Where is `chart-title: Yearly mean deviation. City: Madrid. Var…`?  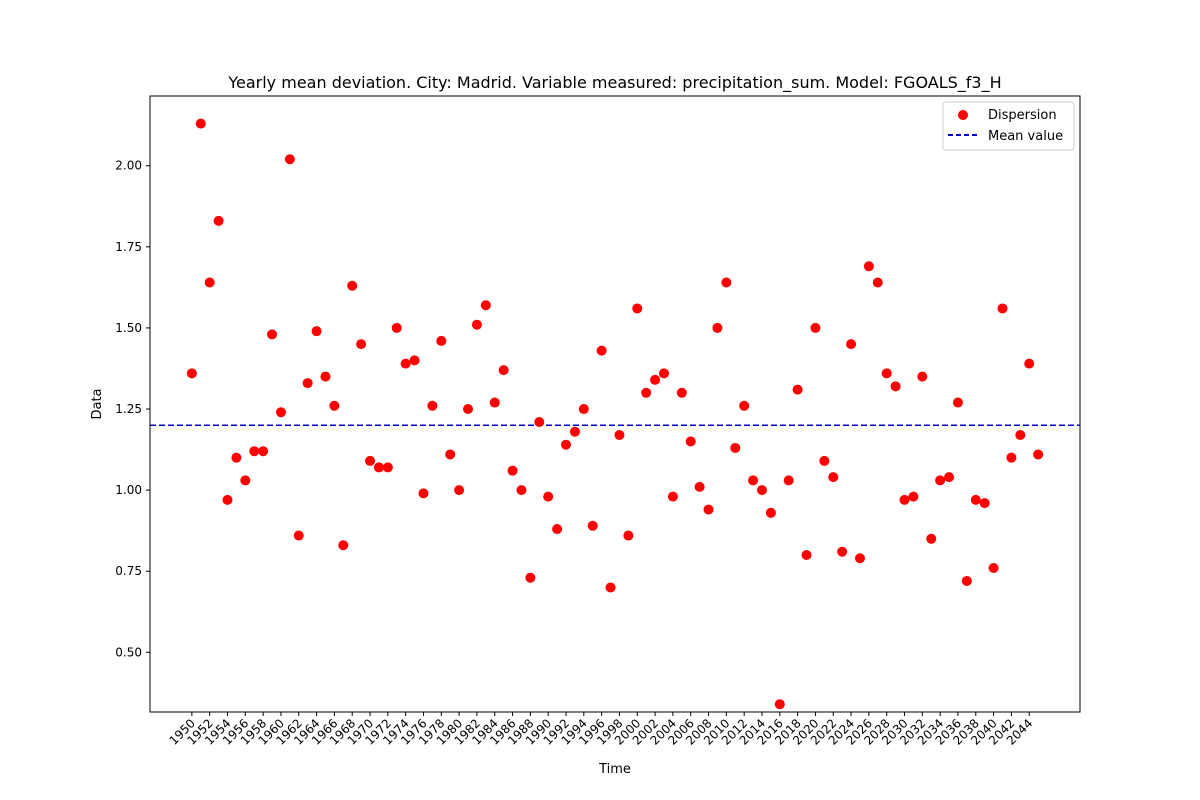 chart-title: Yearly mean deviation. City: Madrid. Var… is located at coordinates (614, 83).